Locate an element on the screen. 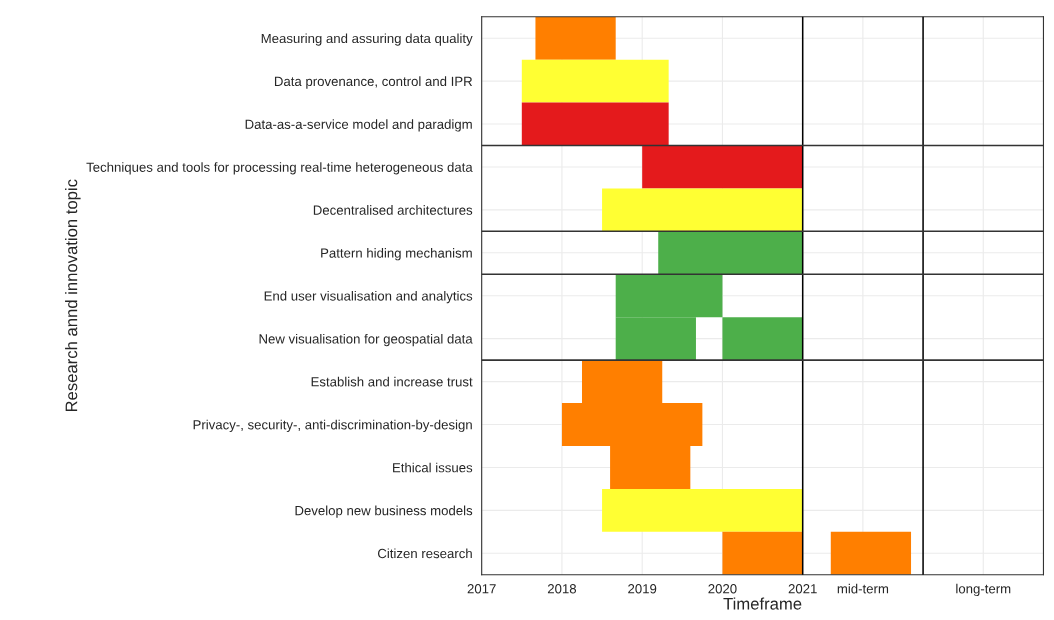  y-tick-label: Privacy-, security-, anti-discrimination-by-design is located at coordinates (332, 426).